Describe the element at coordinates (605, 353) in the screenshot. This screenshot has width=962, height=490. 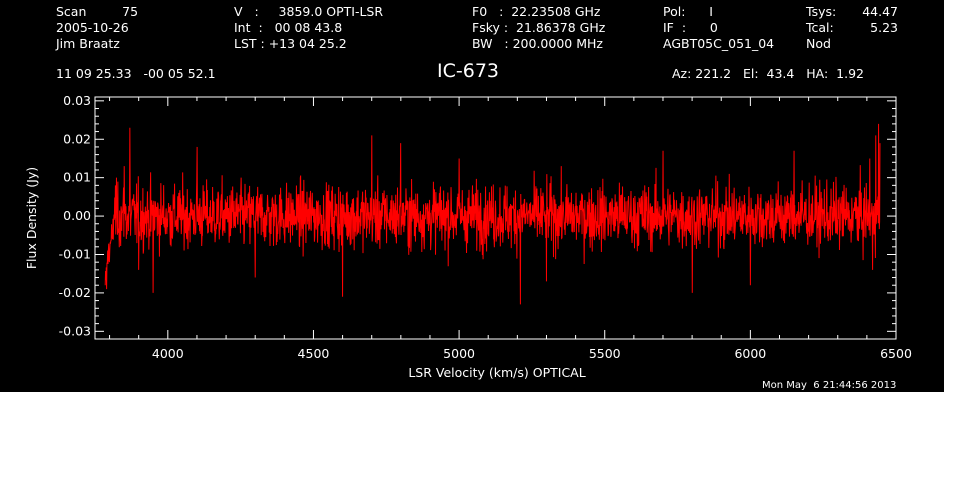
I see `x-tick-label: 5500` at that location.